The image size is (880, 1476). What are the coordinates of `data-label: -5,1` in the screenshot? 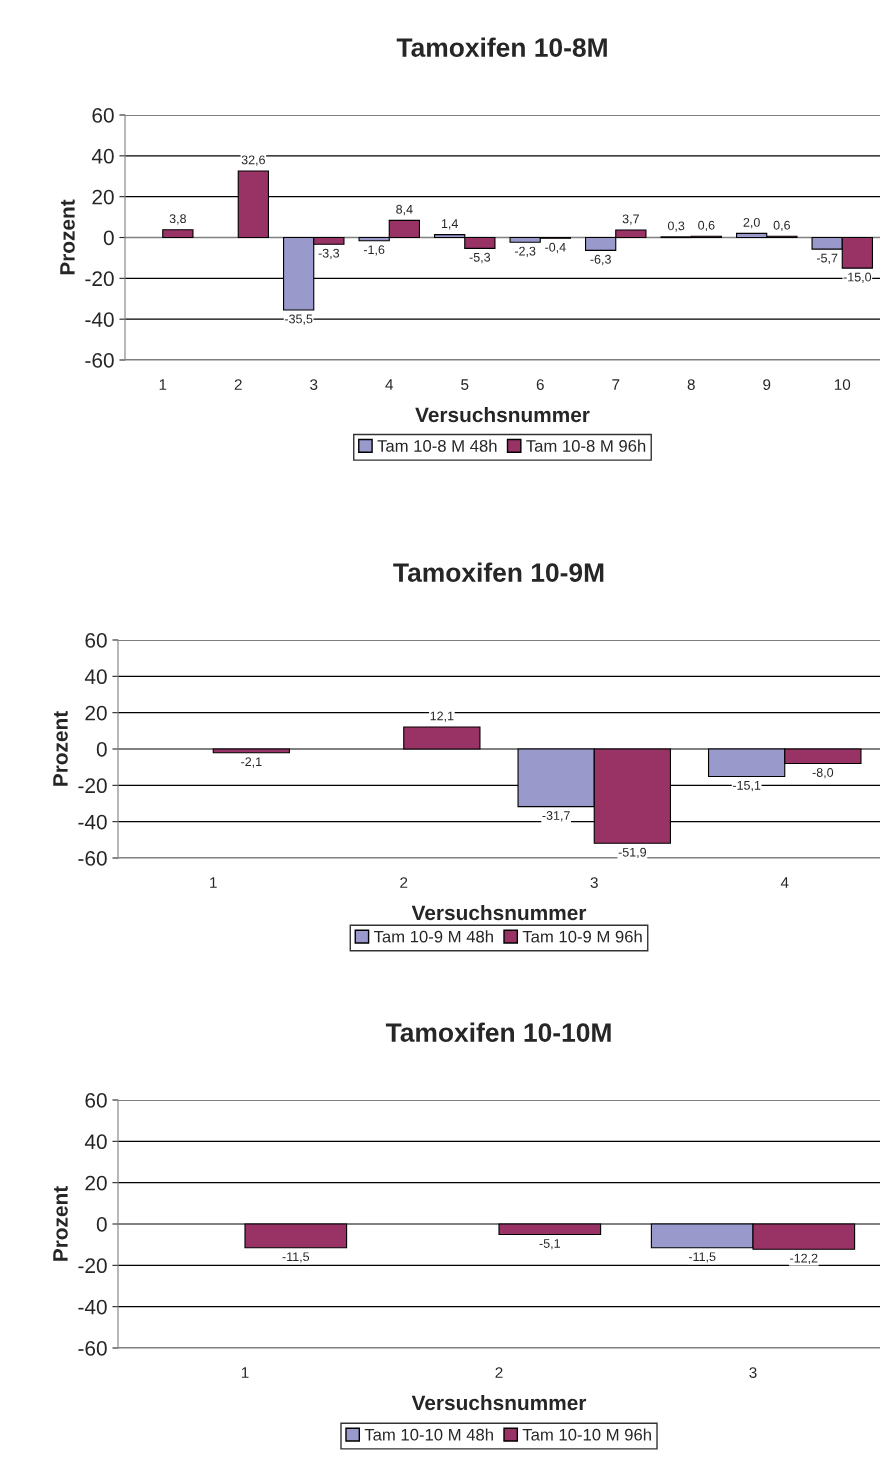 It's located at (549, 1244).